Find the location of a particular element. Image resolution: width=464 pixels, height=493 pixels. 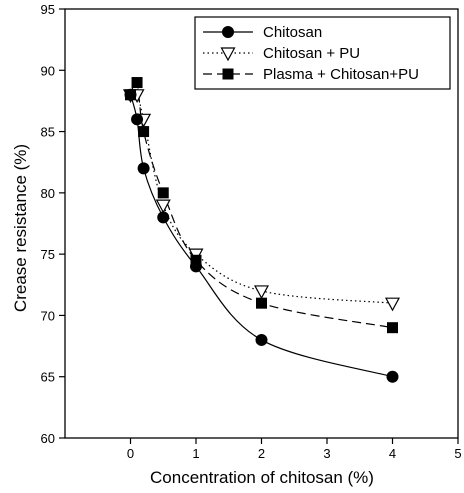

y-tick-label: 90 is located at coordinates (48, 70).